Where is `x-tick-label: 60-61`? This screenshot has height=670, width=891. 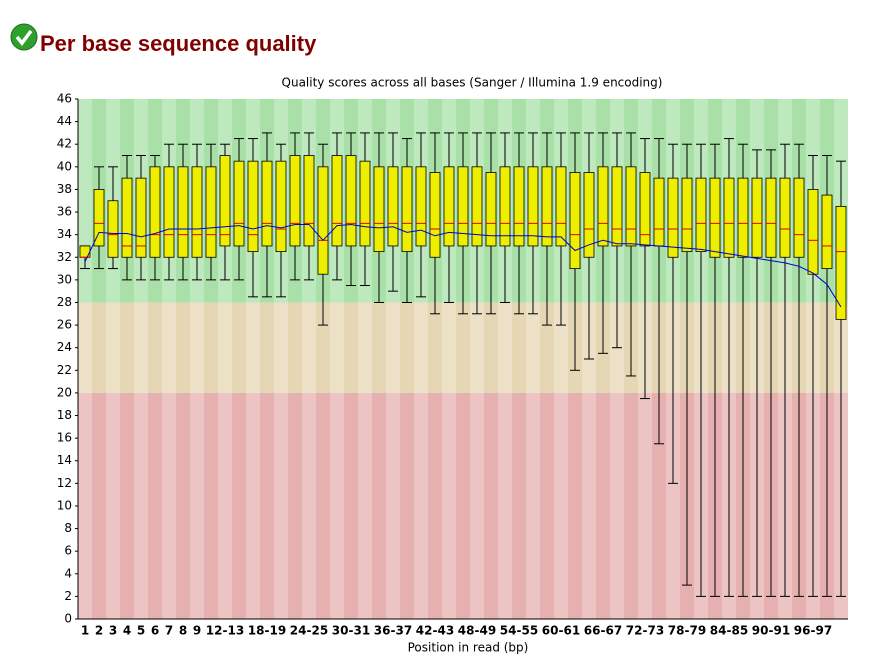 x-tick-label: 60-61 is located at coordinates (561, 631).